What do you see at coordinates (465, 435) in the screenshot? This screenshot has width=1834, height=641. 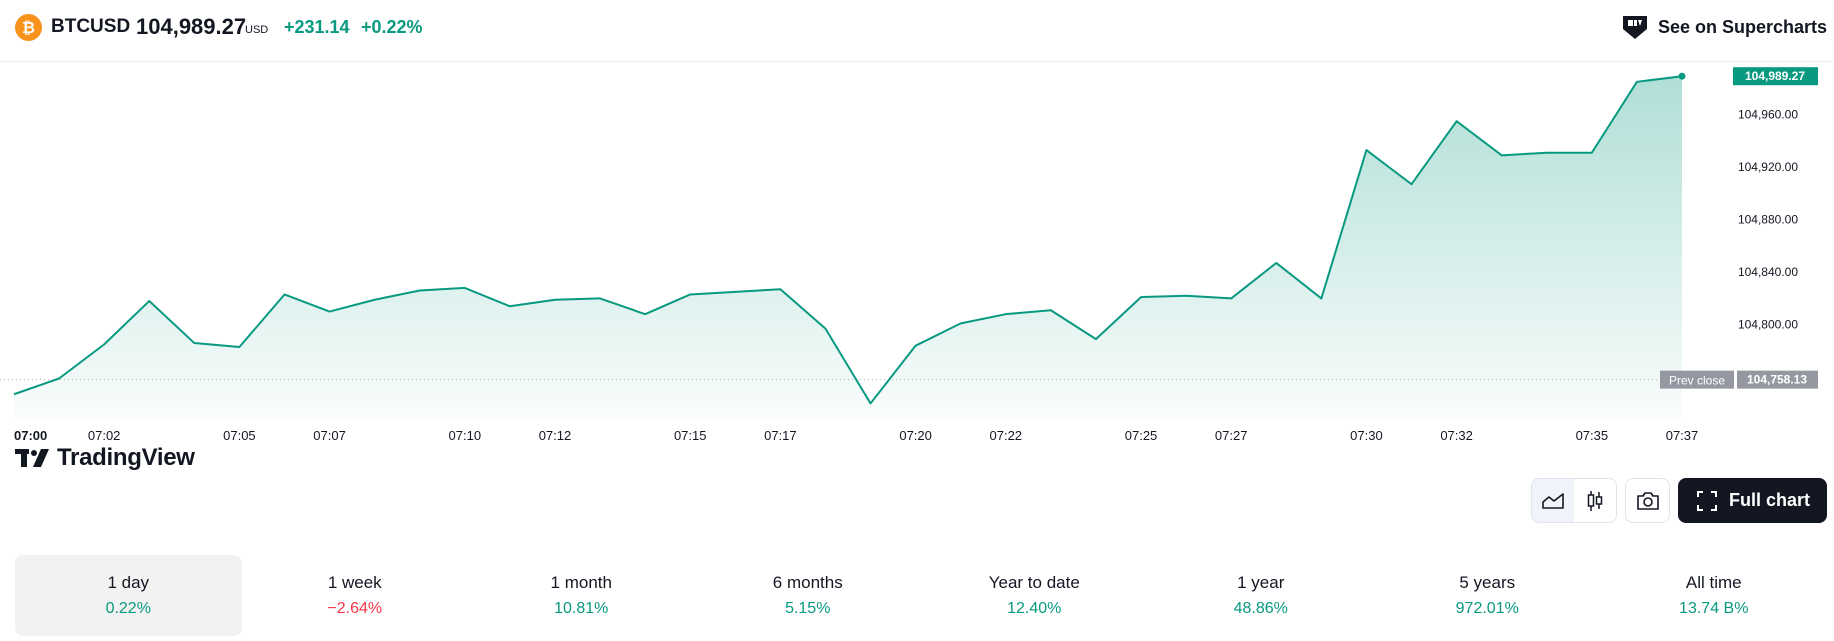 I see `x-axis-tick-label: 07:10` at bounding box center [465, 435].